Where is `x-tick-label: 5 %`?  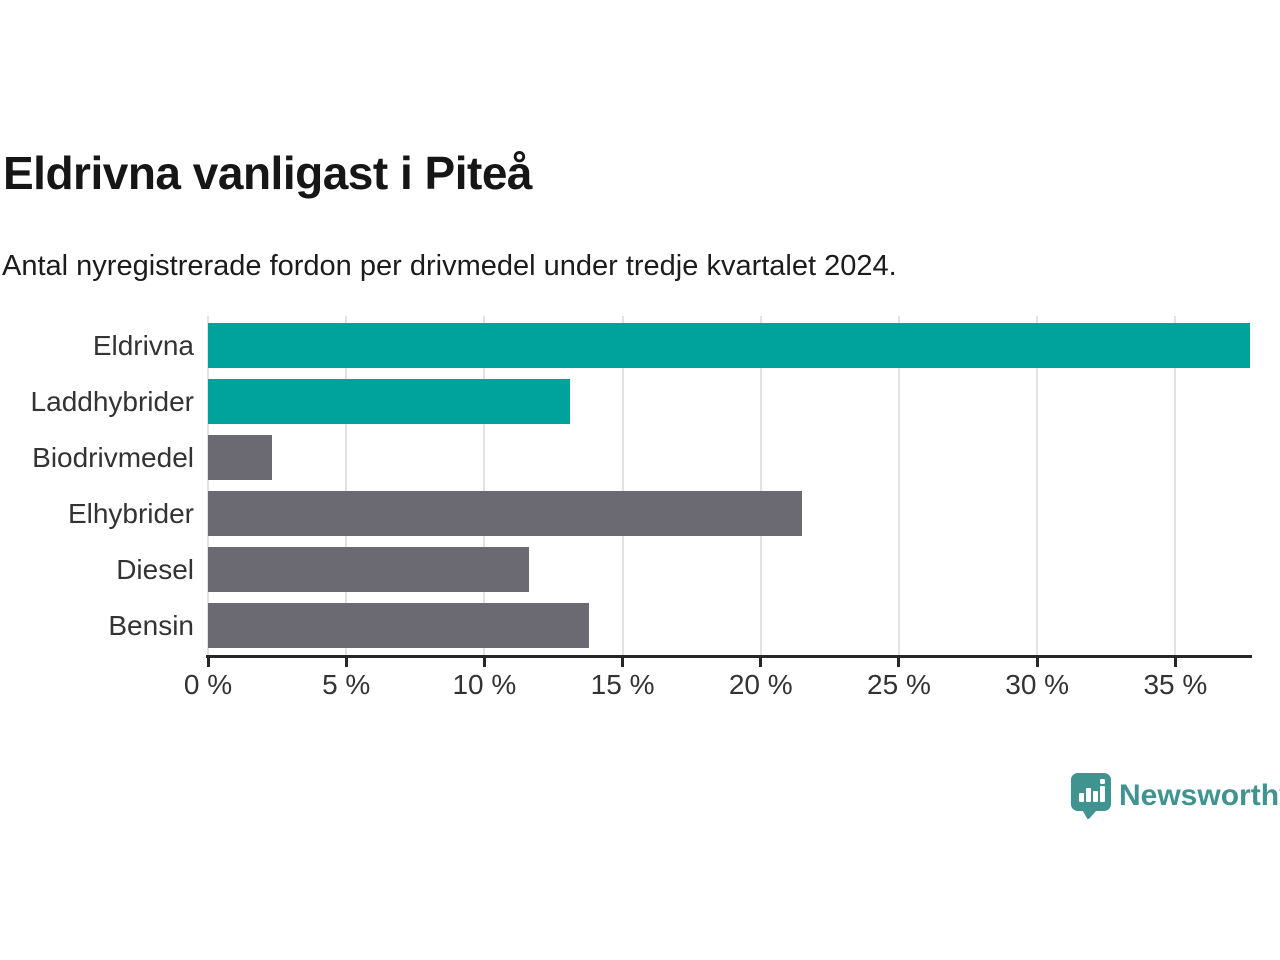
x-tick-label: 5 % is located at coordinates (346, 684).